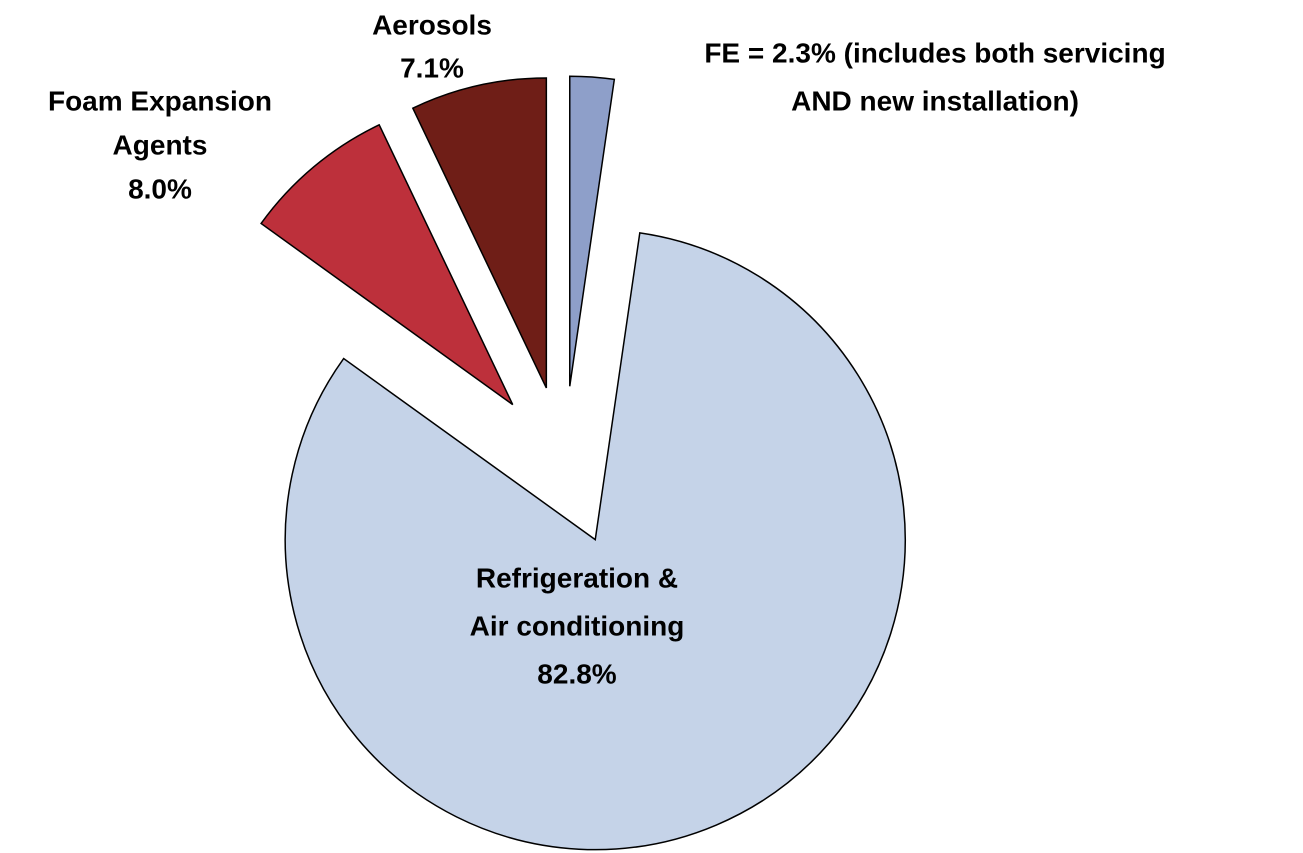 The width and height of the screenshot is (1303, 853). Describe the element at coordinates (577, 577) in the screenshot. I see `slice-label: Refrigeration &` at that location.